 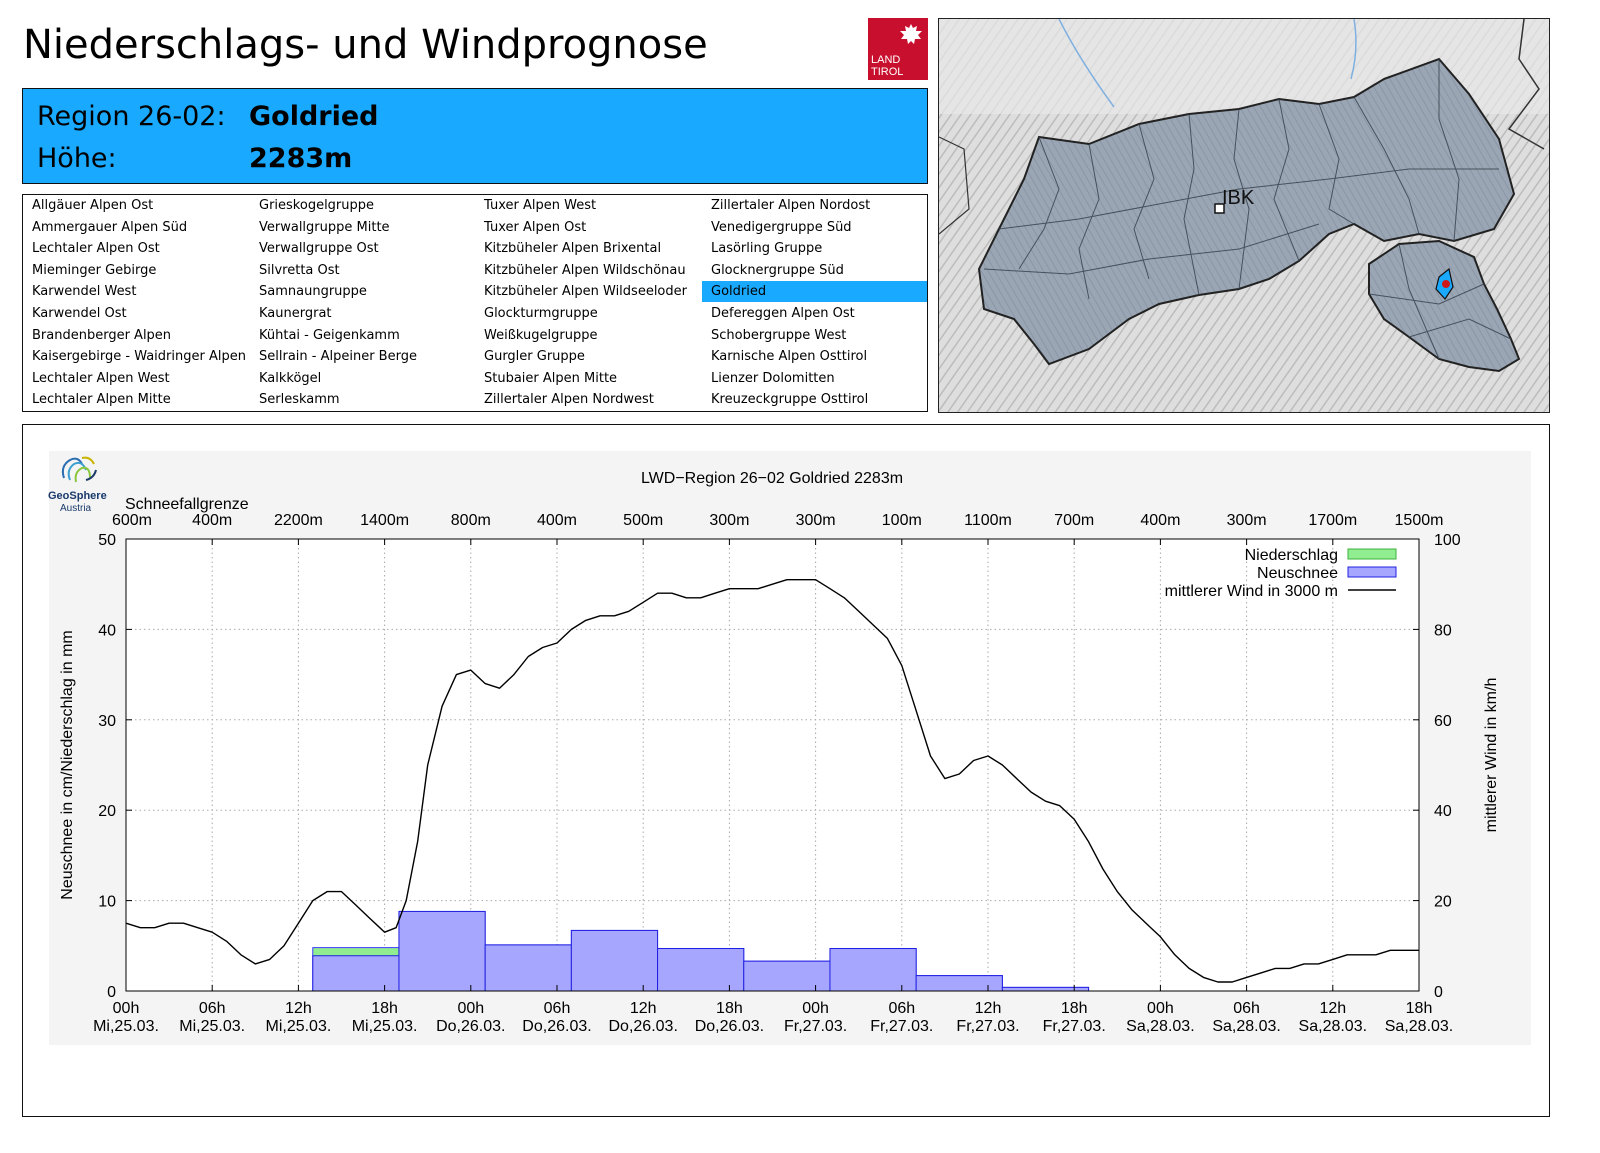 I want to click on logo-line2: TIROL, so click(x=887, y=72).